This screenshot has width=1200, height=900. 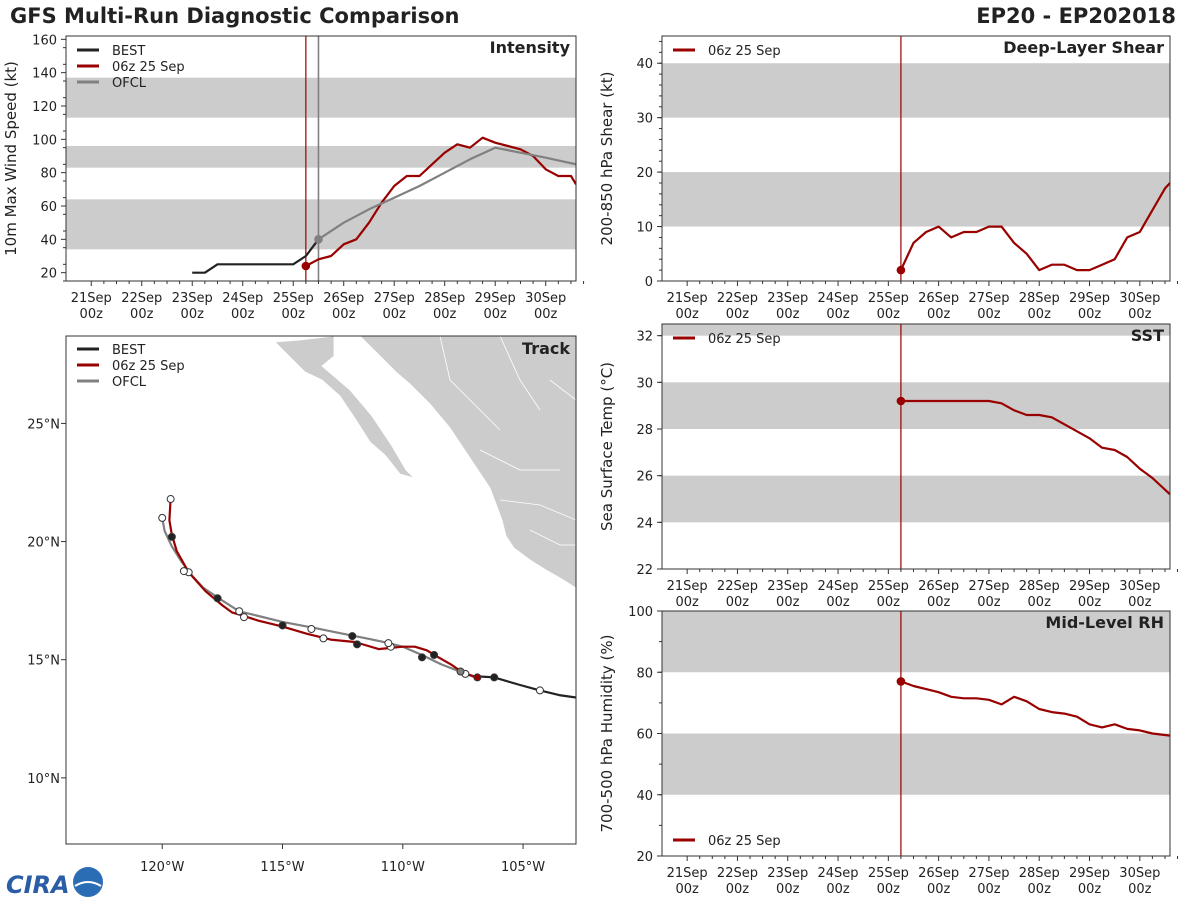 What do you see at coordinates (1139, 586) in the screenshot?
I see `sst-x-tick-day: 30Sep` at bounding box center [1139, 586].